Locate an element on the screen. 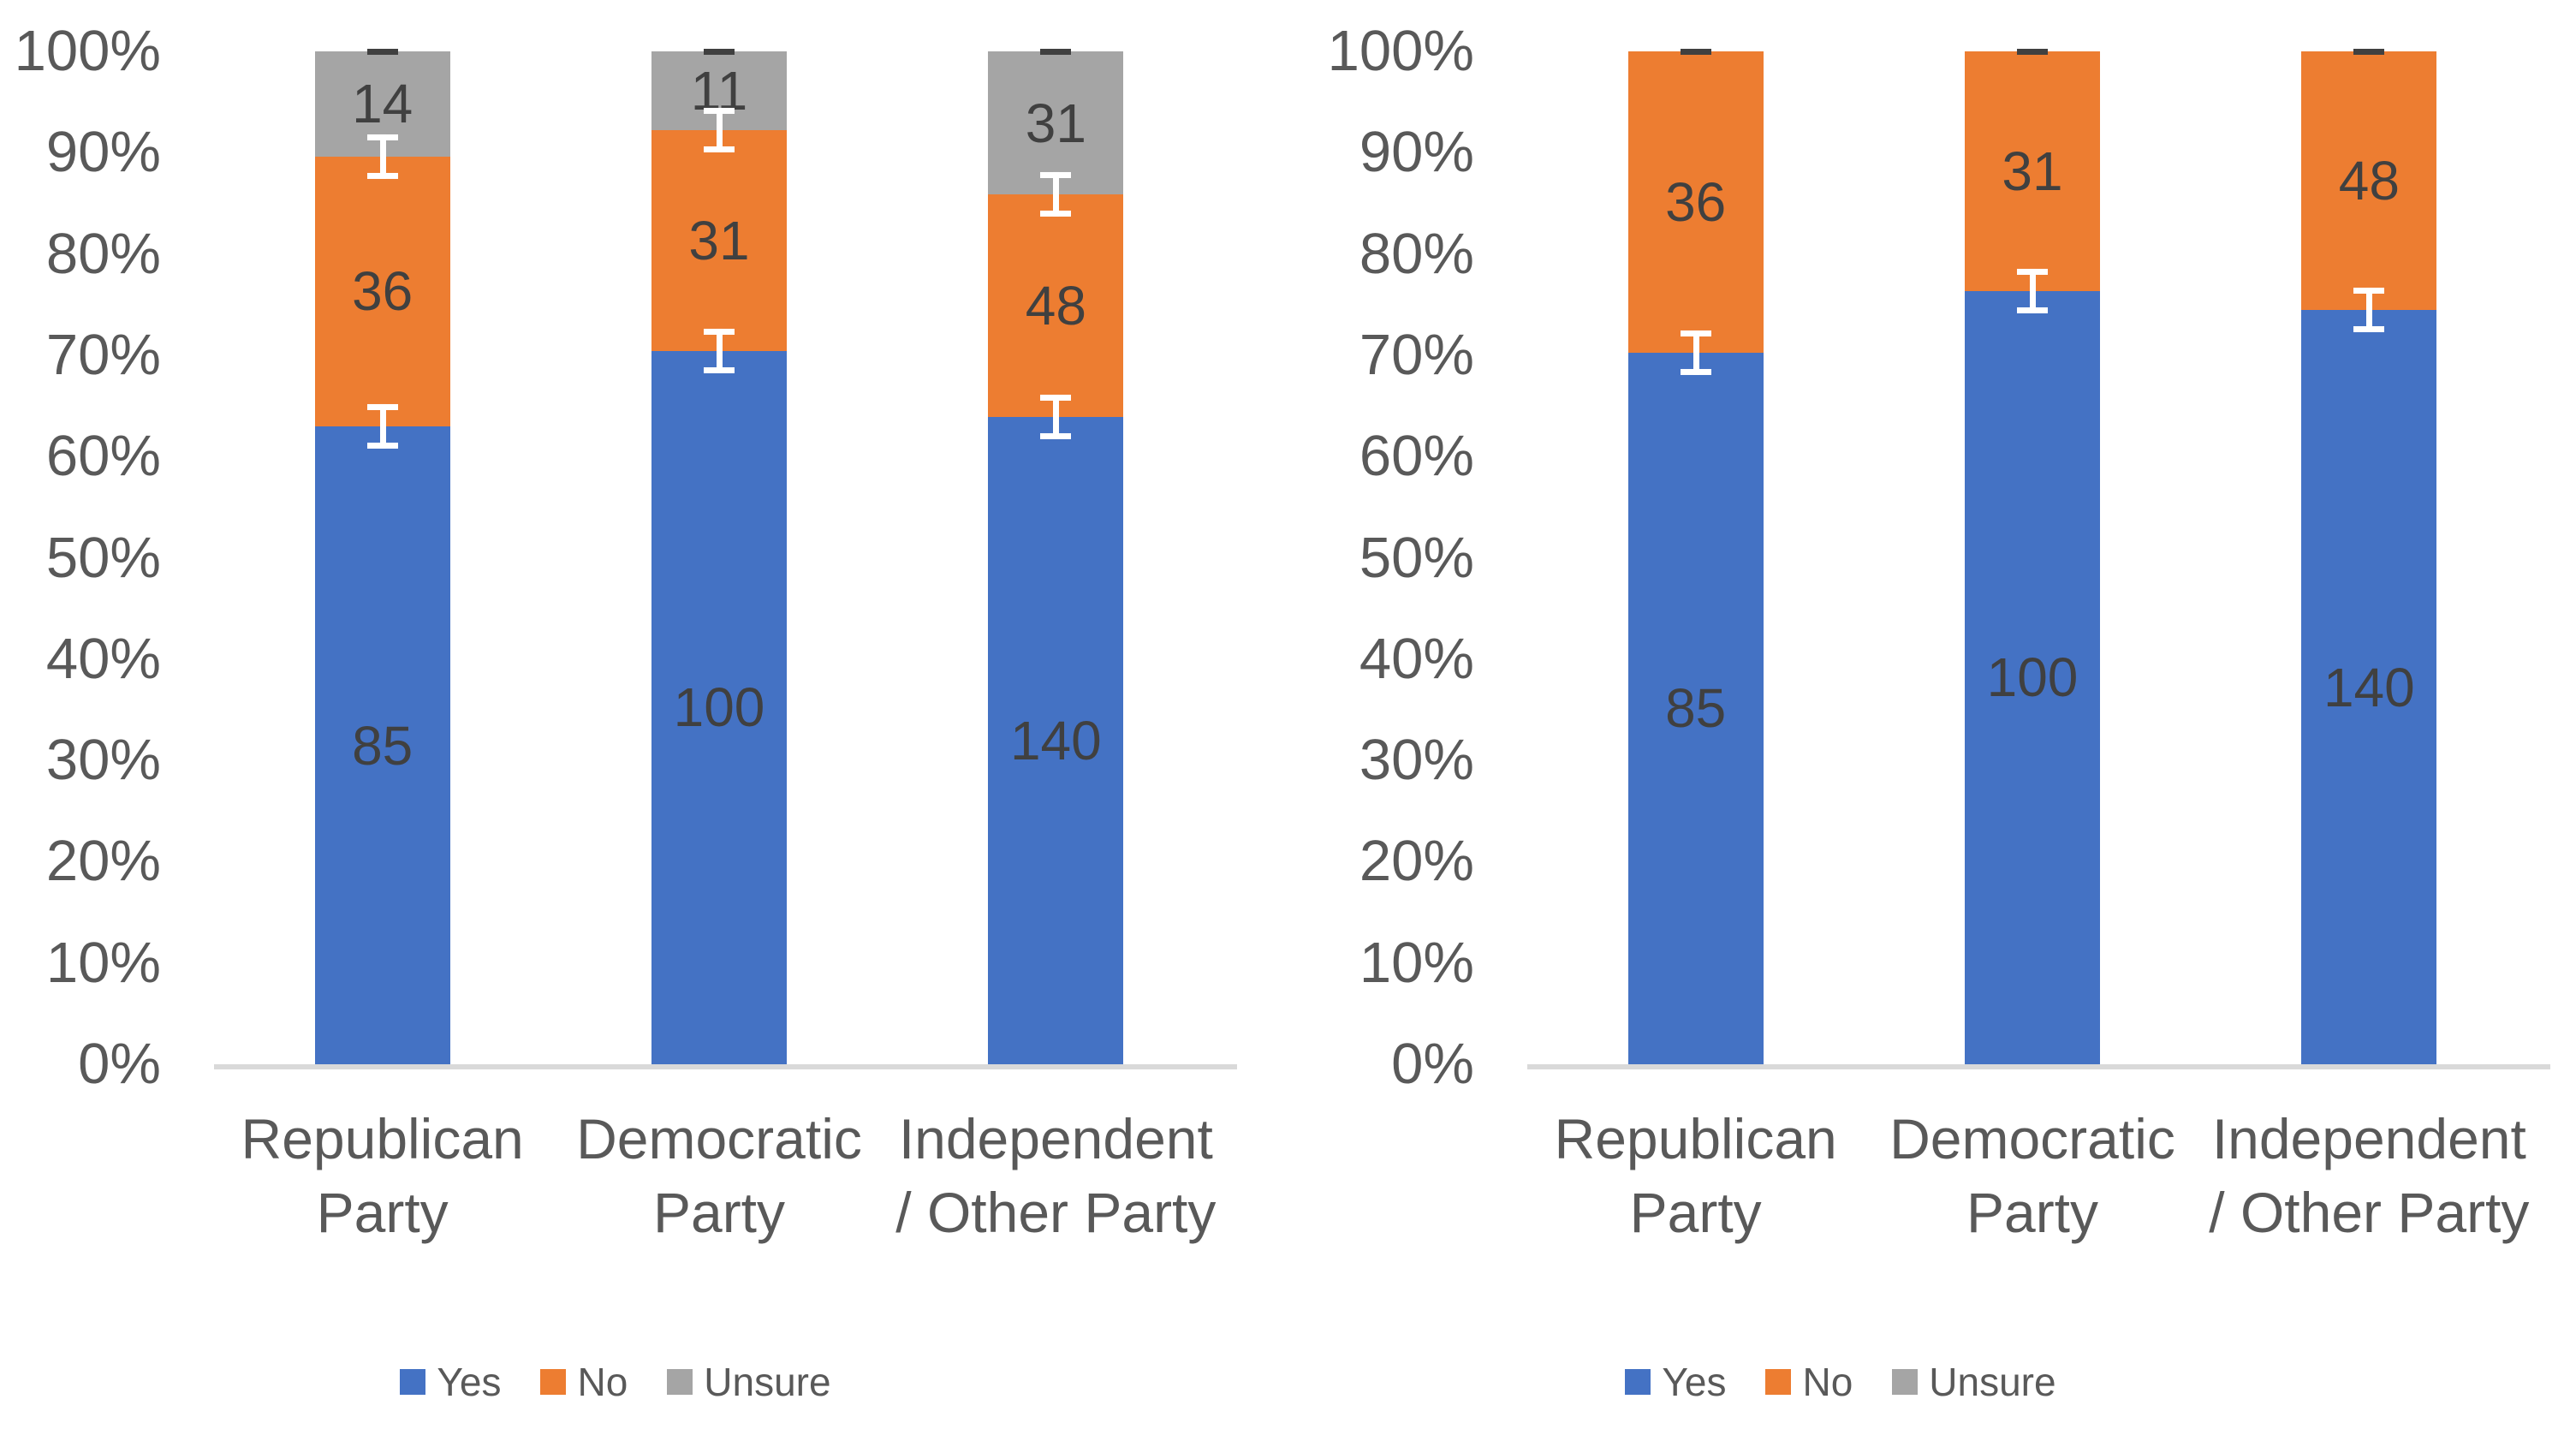 The width and height of the screenshot is (2576, 1435). legend: Yes No Unsure is located at coordinates (1841, 1382).